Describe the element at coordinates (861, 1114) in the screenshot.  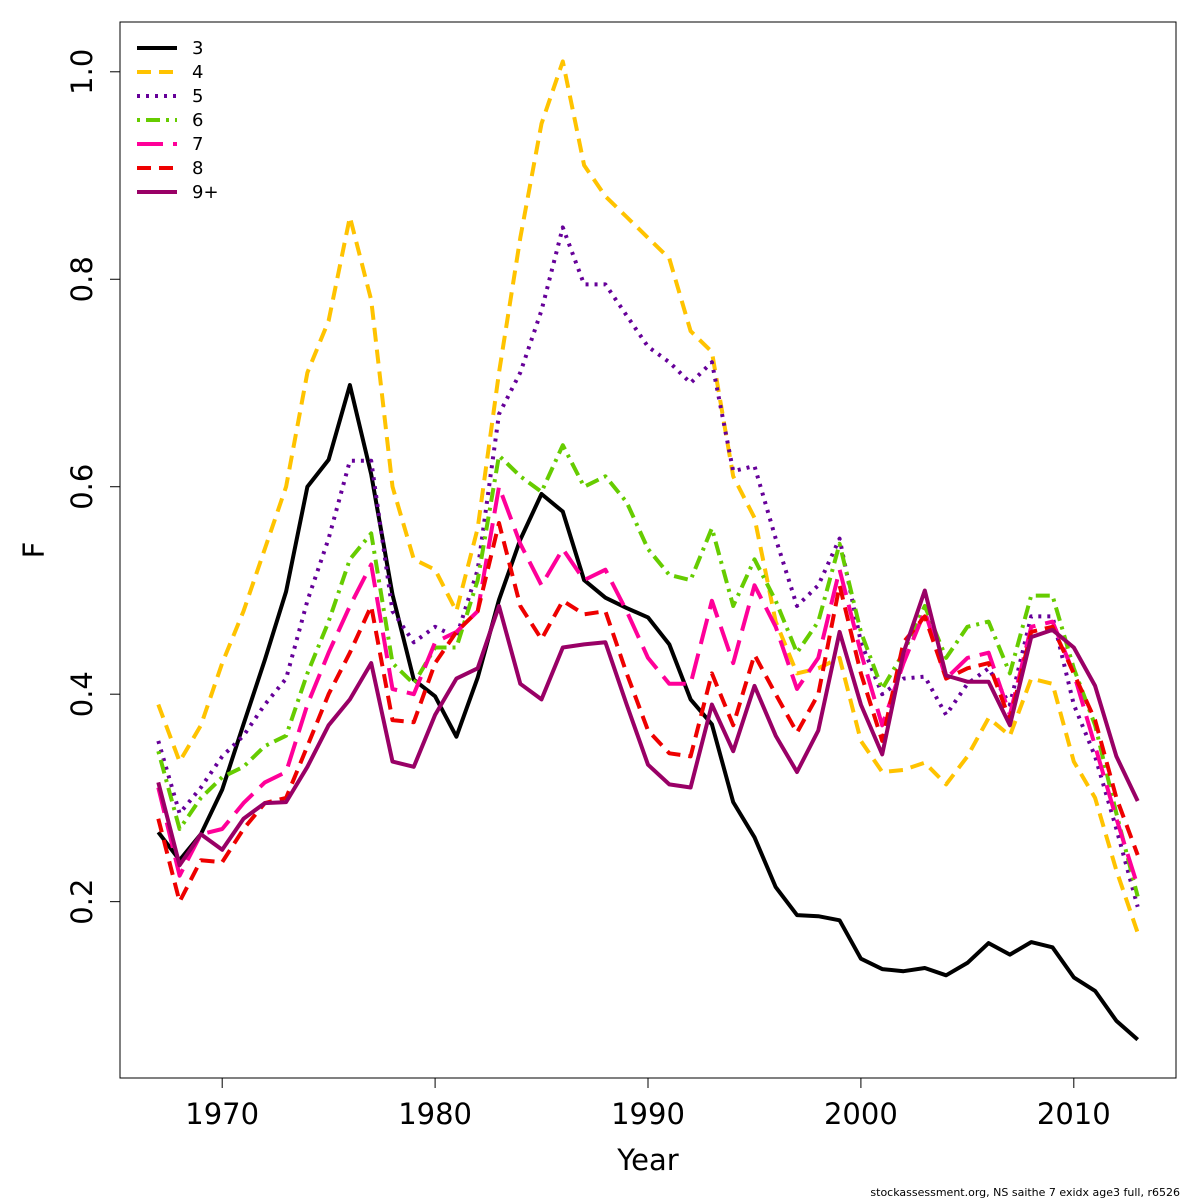
I see `x-tick-label: 2000` at that location.